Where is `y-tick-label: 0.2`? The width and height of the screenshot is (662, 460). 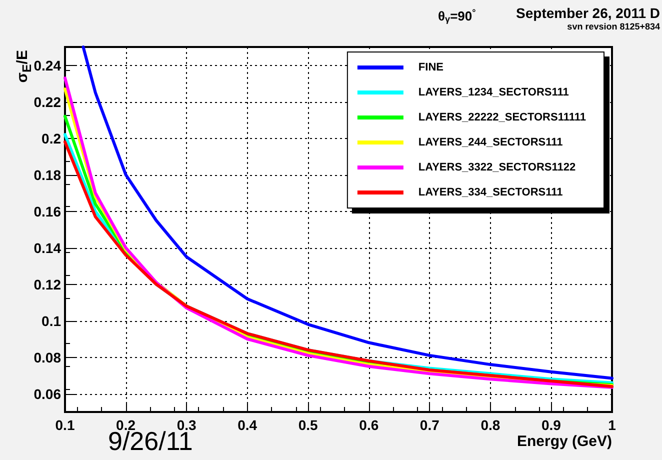 y-tick-label: 0.2 is located at coordinates (52, 138).